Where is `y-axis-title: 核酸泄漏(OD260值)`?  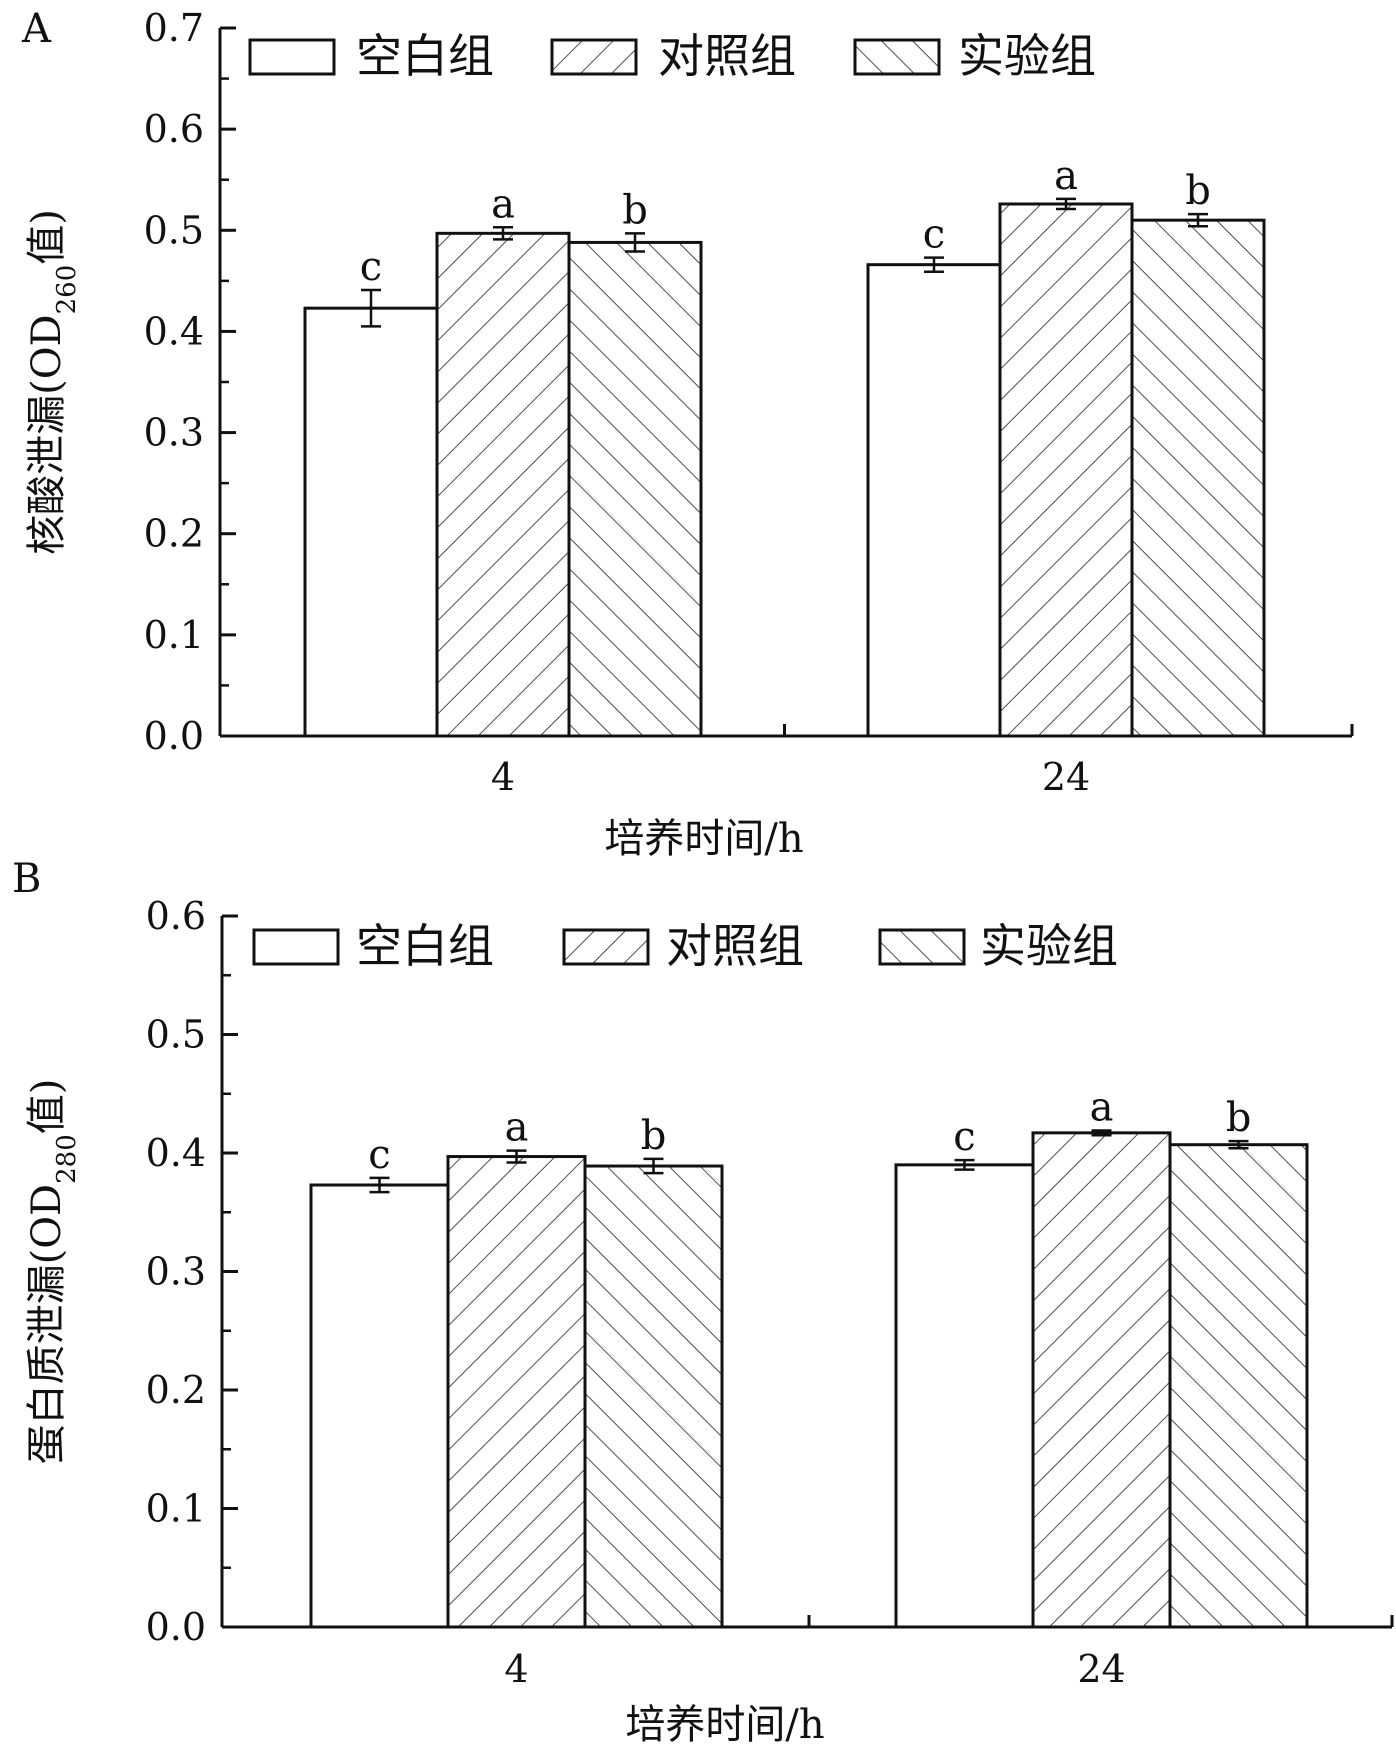
y-axis-title: 核酸泄漏(OD260值) is located at coordinates (53, 382).